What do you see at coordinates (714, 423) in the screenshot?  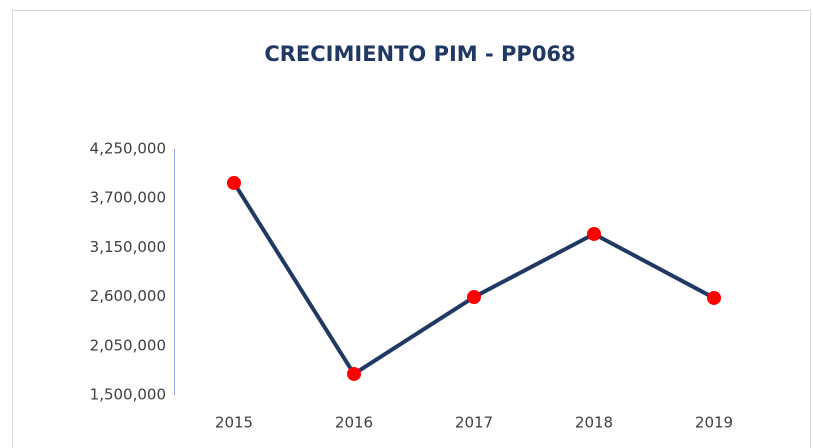 I see `x-tick-label: 2019` at bounding box center [714, 423].